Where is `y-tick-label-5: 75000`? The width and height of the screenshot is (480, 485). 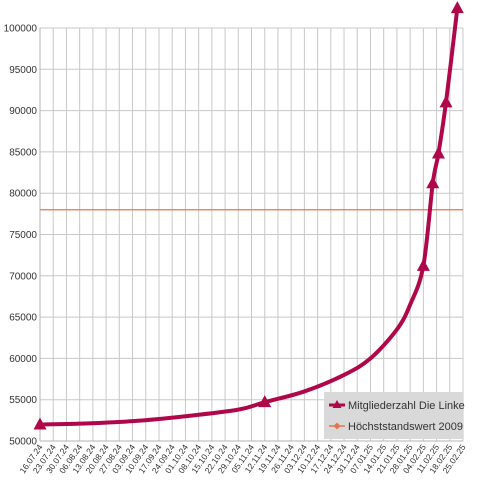
y-tick-label-5: 75000 is located at coordinates (23, 235).